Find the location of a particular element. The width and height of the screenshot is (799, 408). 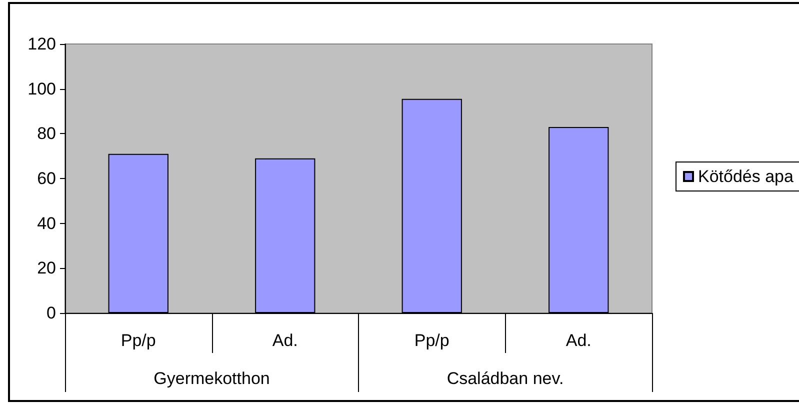

y-tick-label: 80 is located at coordinates (46, 134).